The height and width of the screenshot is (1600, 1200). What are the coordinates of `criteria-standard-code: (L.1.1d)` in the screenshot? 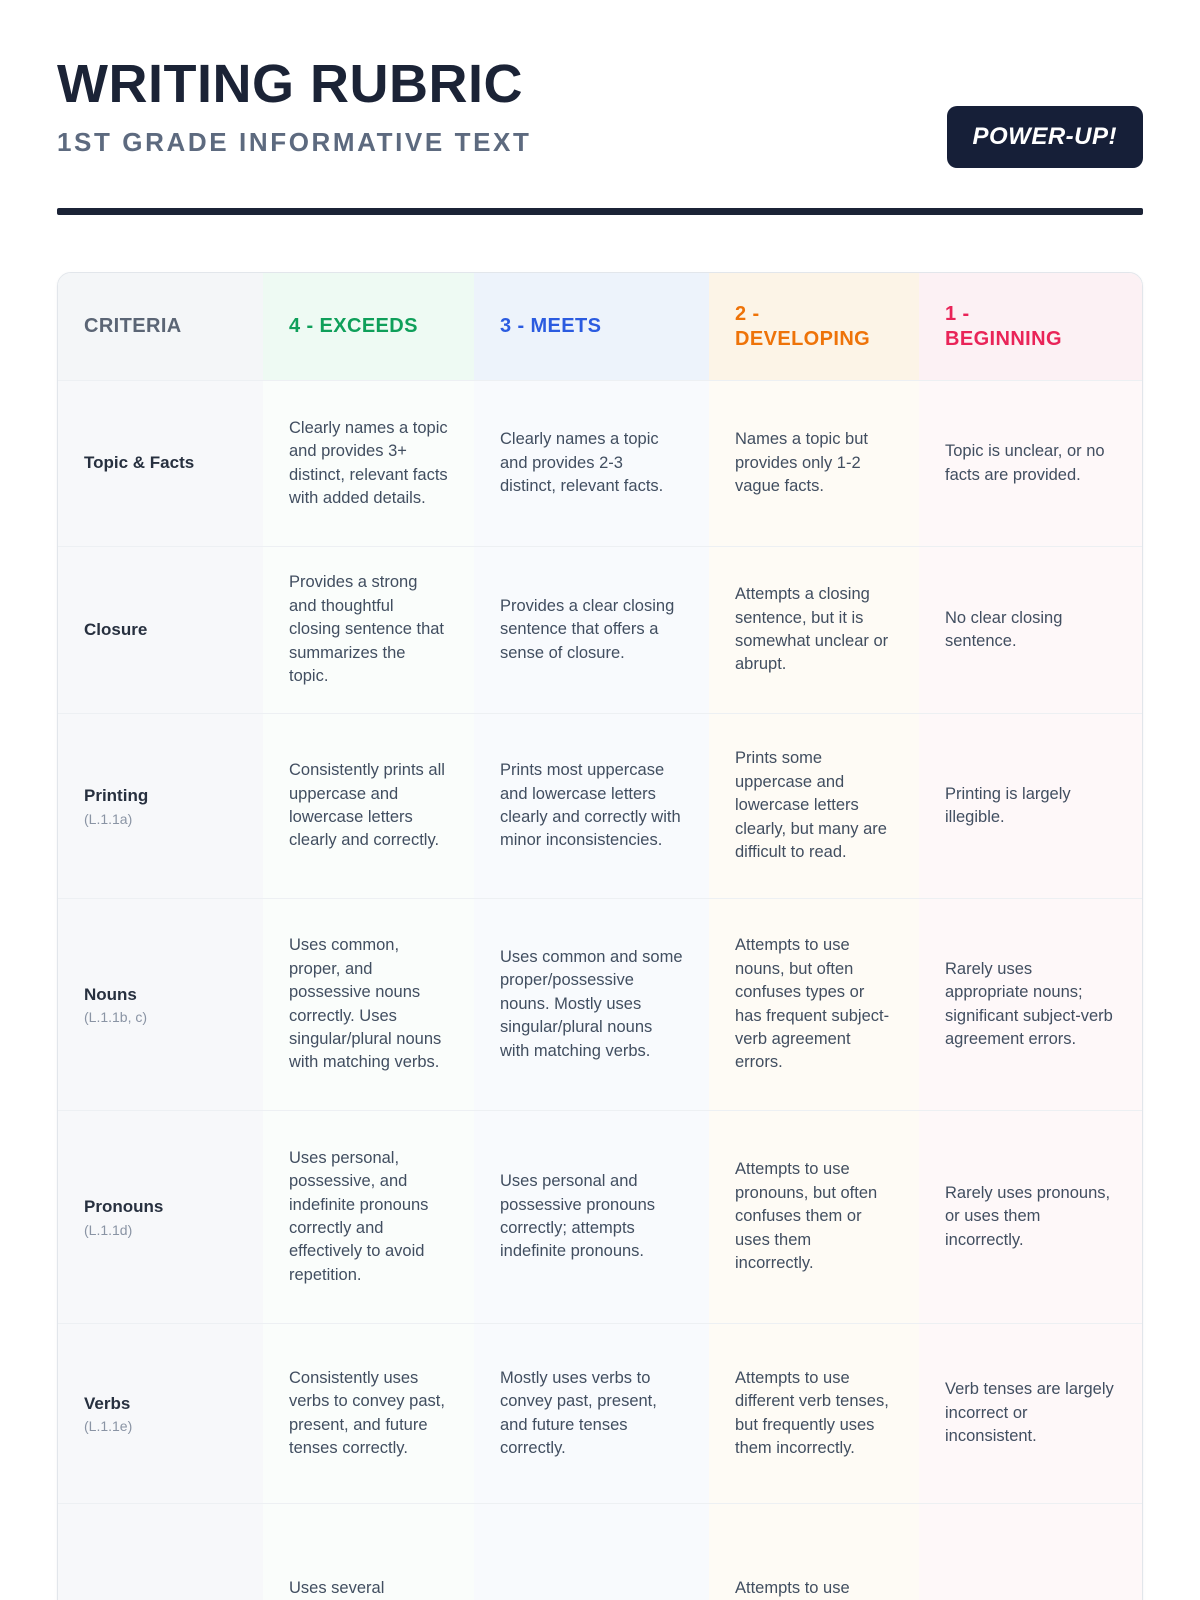 It's located at (108, 1229).